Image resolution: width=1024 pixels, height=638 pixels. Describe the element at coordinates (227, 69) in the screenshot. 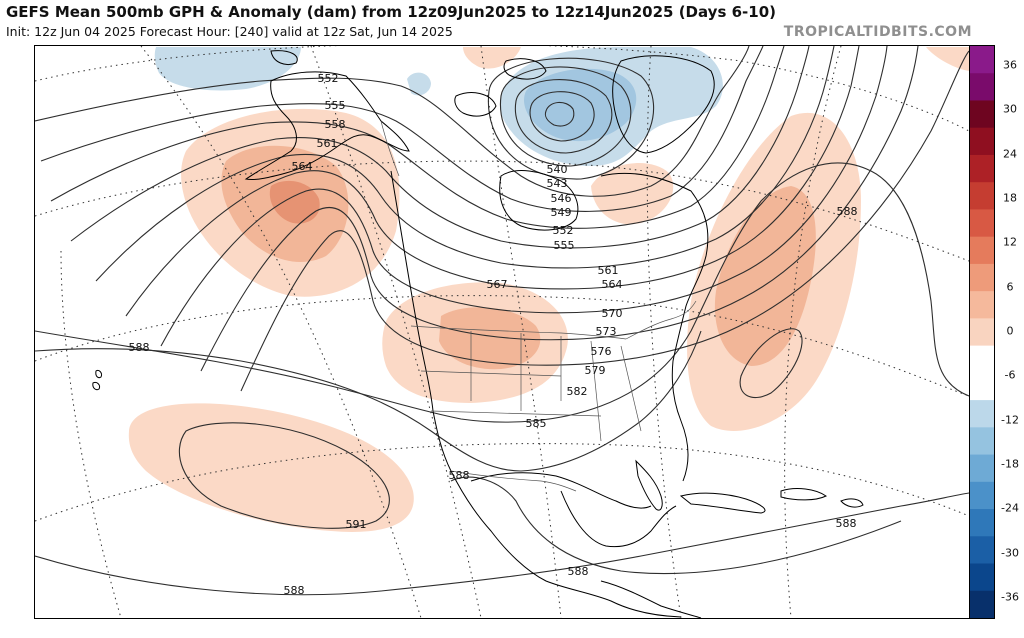

I see `anomaly-negative-bering` at that location.